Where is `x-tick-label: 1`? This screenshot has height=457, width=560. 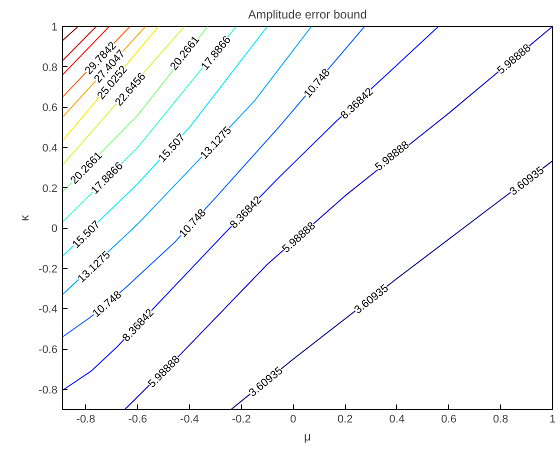 x-tick-label: 1 is located at coordinates (552, 420).